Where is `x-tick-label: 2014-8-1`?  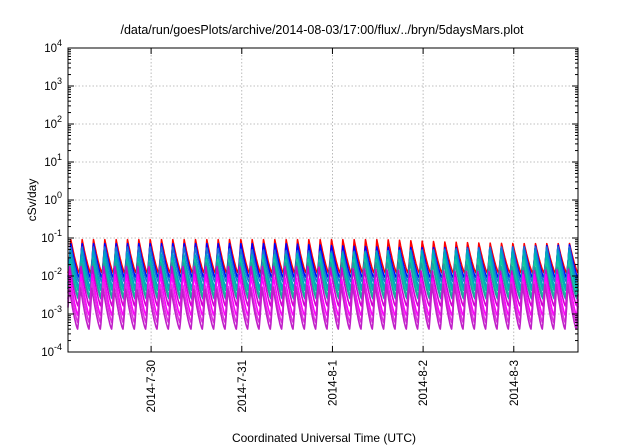 x-tick-label: 2014-8-1 is located at coordinates (333, 383).